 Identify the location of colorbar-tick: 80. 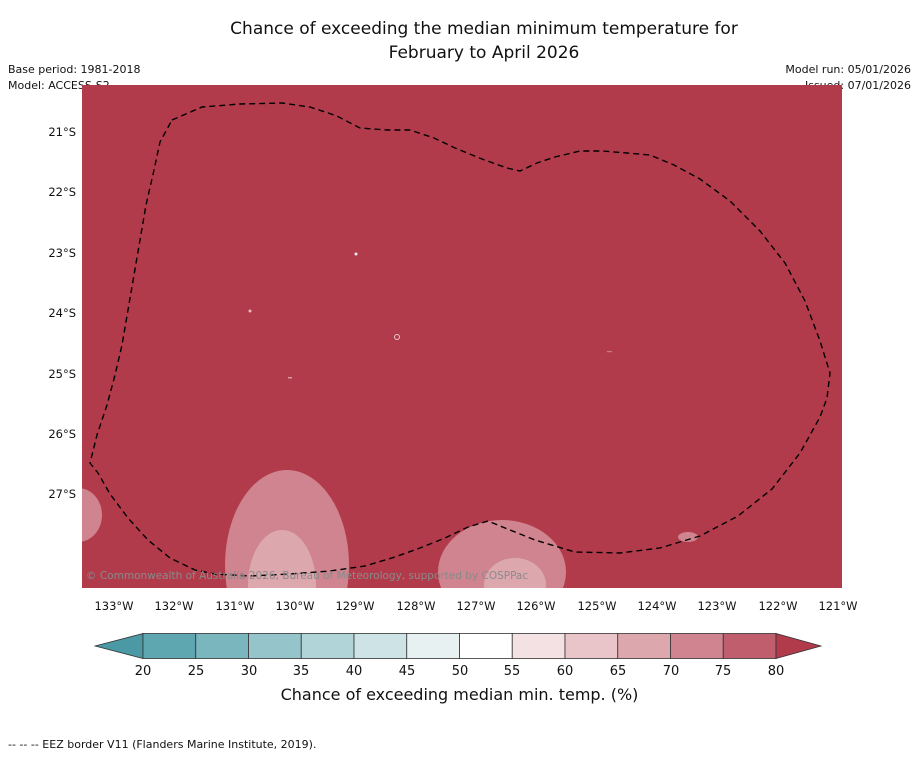
(776, 671).